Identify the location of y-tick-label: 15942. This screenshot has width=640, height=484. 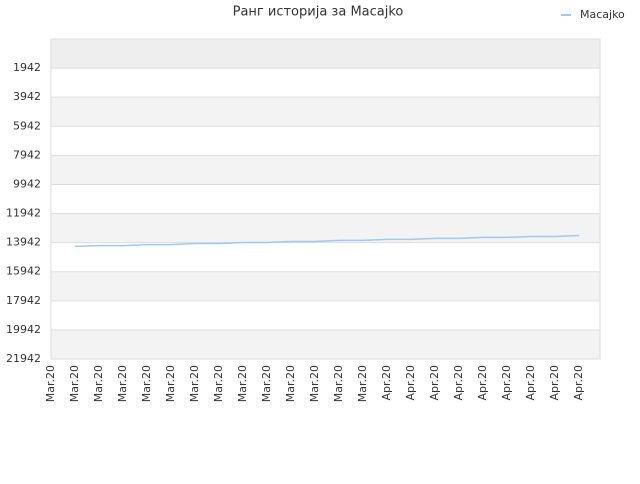
(23, 271).